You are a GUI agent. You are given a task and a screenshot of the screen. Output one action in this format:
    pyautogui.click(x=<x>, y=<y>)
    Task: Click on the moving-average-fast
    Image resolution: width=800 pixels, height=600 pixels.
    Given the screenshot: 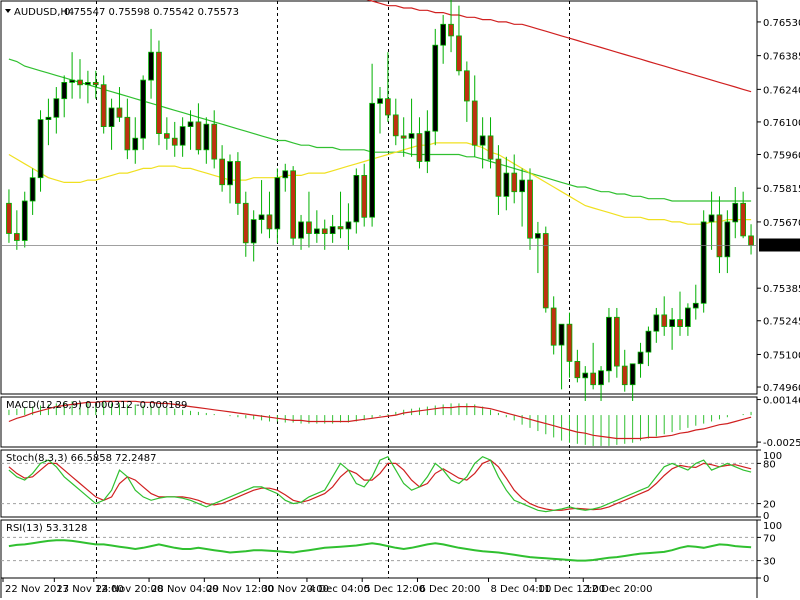 What is the action you would take?
    pyautogui.click(x=380, y=183)
    